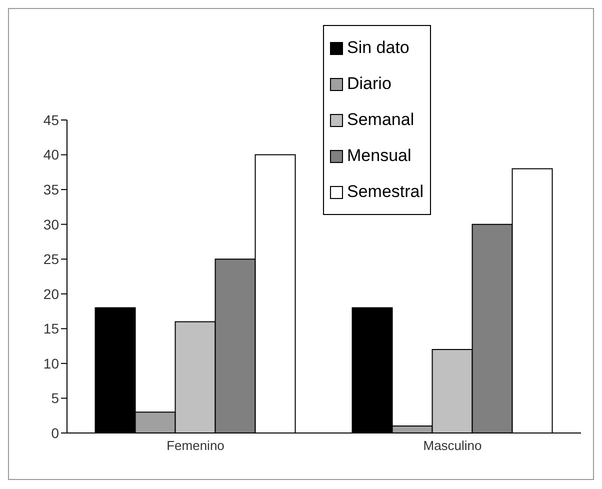  What do you see at coordinates (51, 259) in the screenshot?
I see `y-tick-label: 25` at bounding box center [51, 259].